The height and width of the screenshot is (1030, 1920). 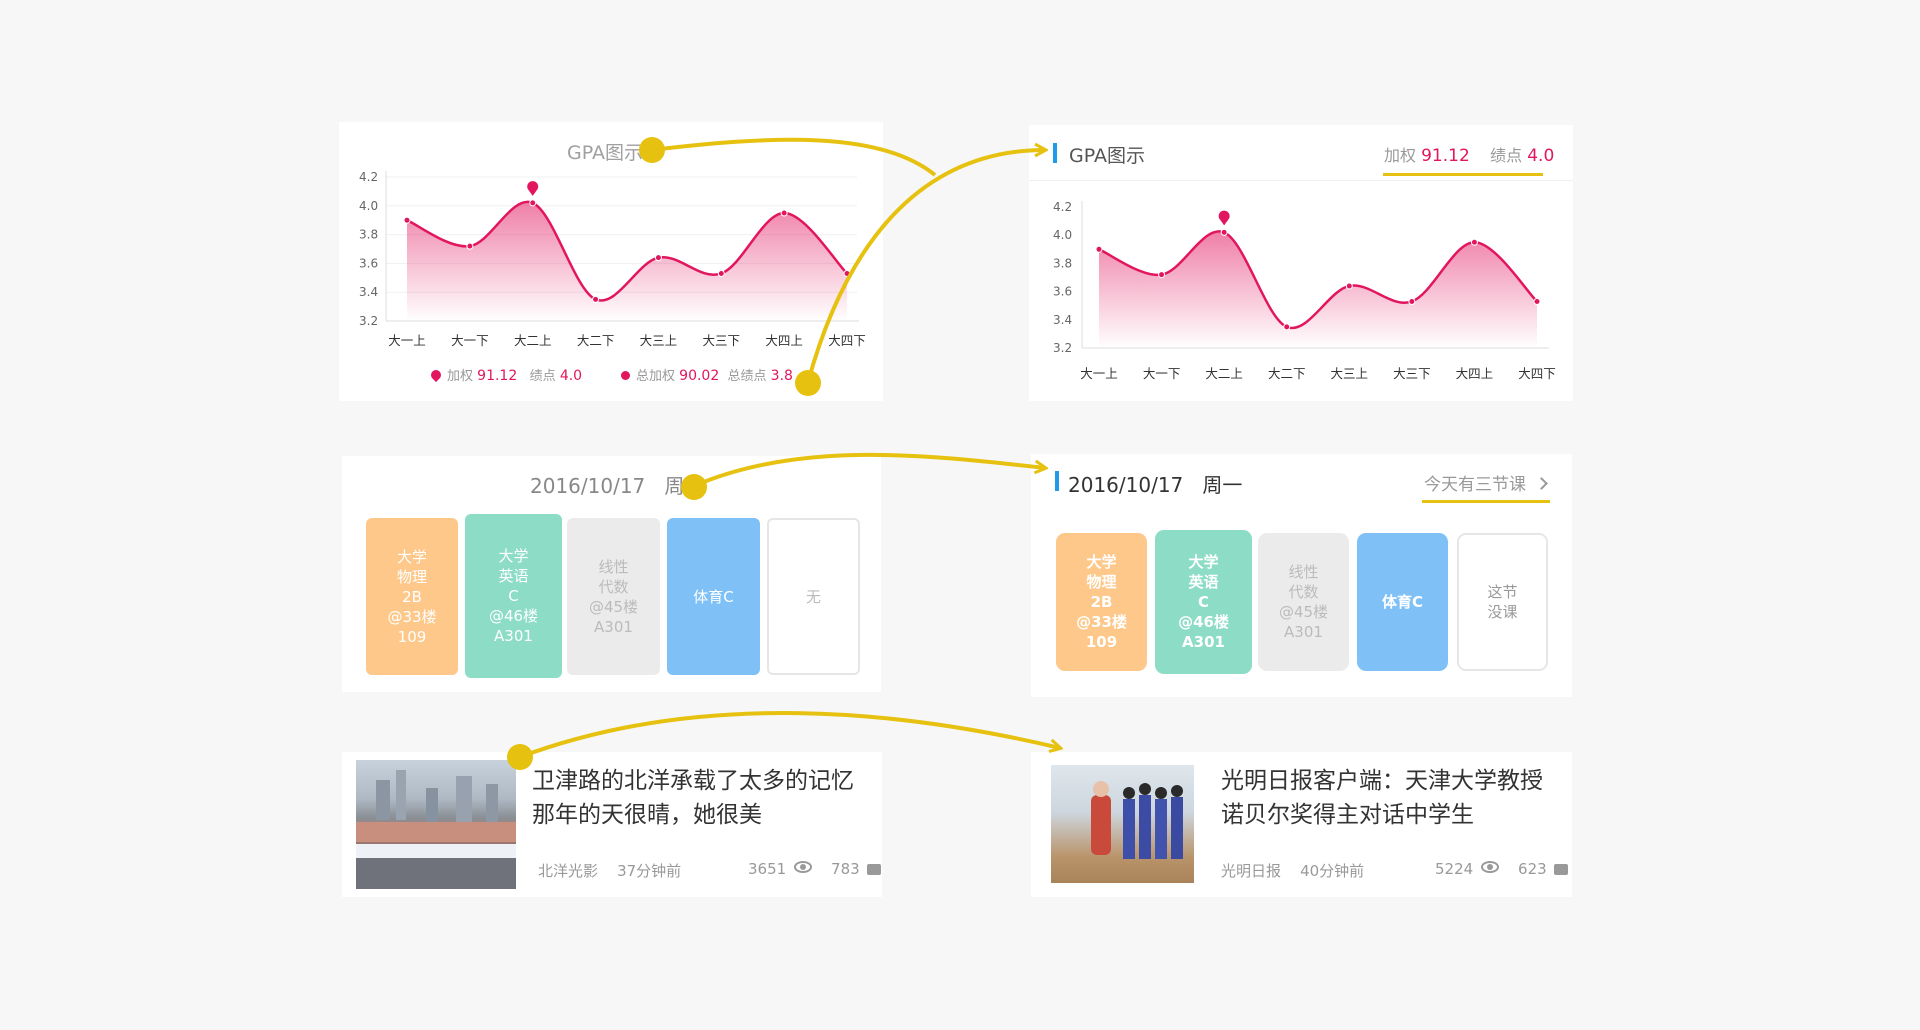 I want to click on course-empty: 这节 没课, so click(x=1502, y=602).